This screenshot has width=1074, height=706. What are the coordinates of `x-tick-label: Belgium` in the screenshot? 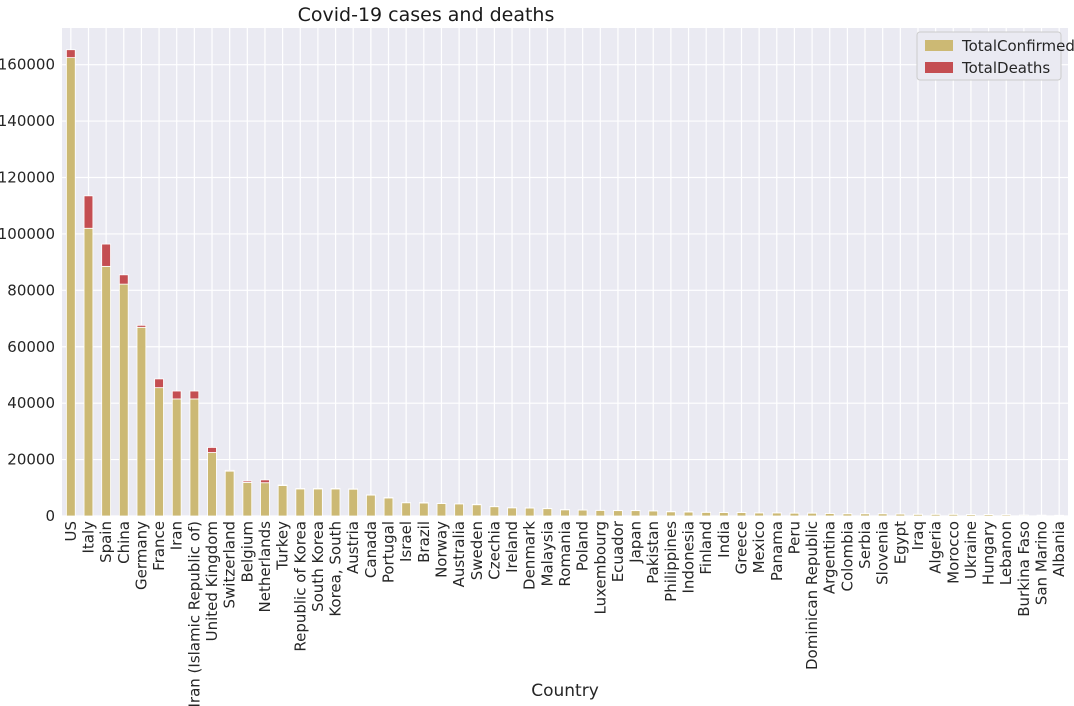 It's located at (247, 552).